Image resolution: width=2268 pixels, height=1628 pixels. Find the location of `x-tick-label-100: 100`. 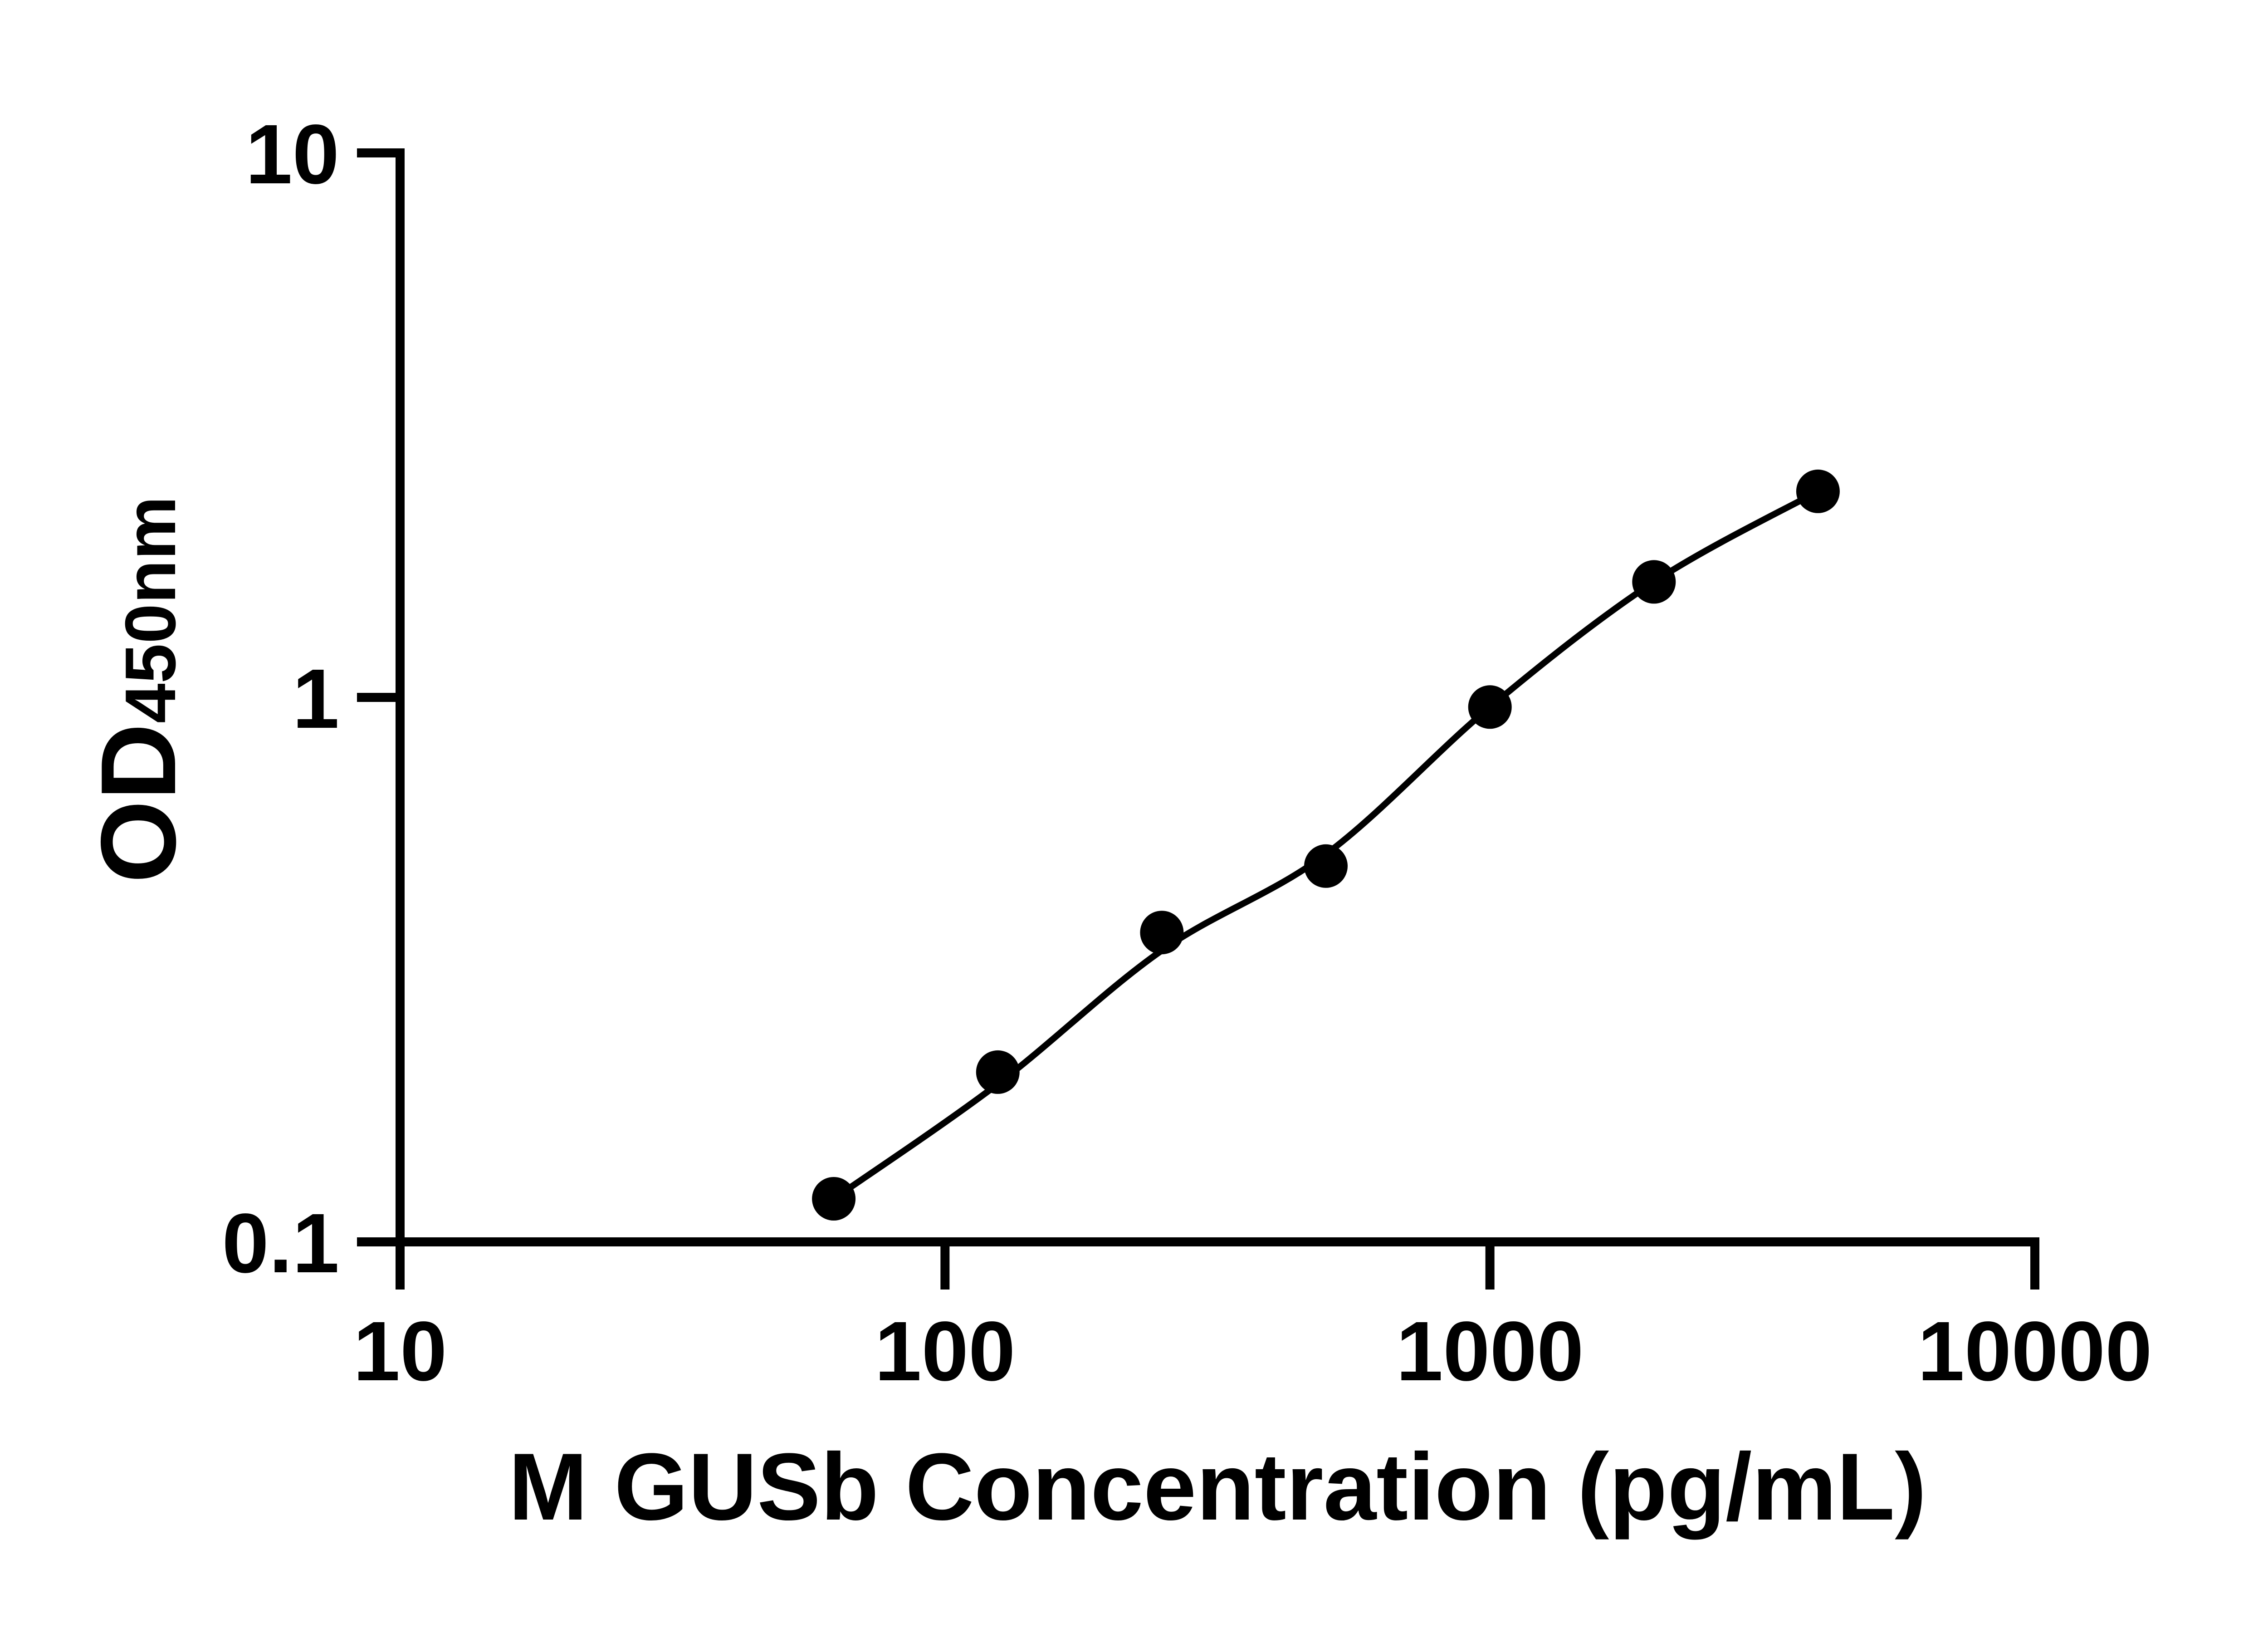

x-tick-label-100: 100 is located at coordinates (945, 1351).